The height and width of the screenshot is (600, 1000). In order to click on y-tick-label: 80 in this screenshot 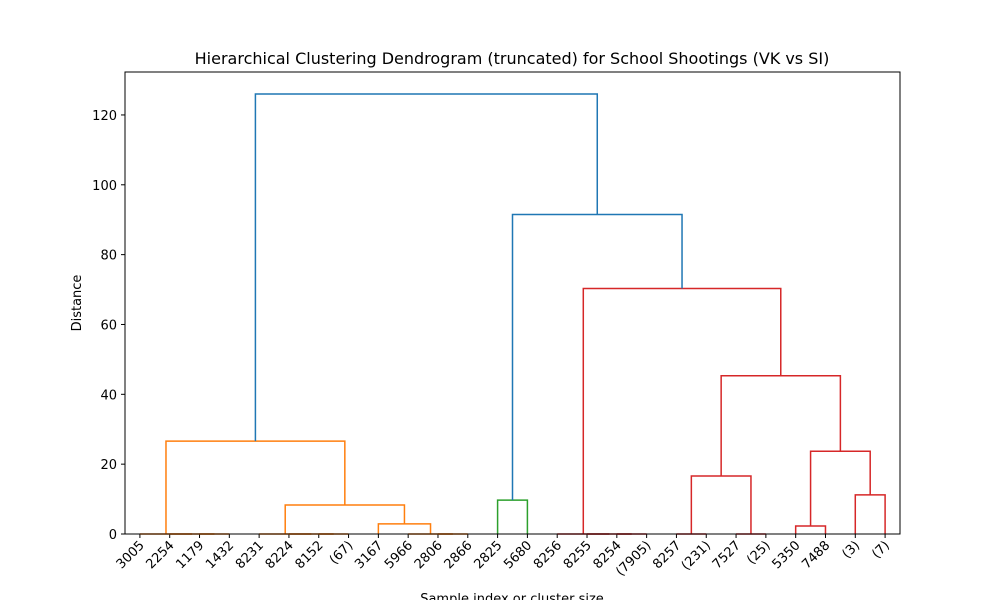, I will do `click(108, 256)`.